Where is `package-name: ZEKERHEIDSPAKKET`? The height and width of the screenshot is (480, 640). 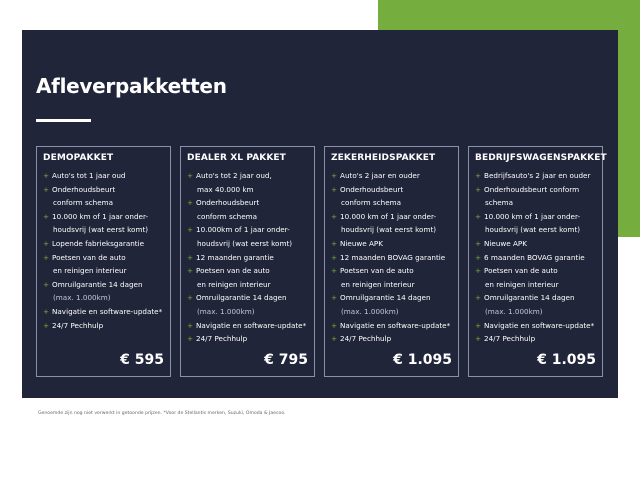
package-name: ZEKERHEIDSPAKKET is located at coordinates (383, 158).